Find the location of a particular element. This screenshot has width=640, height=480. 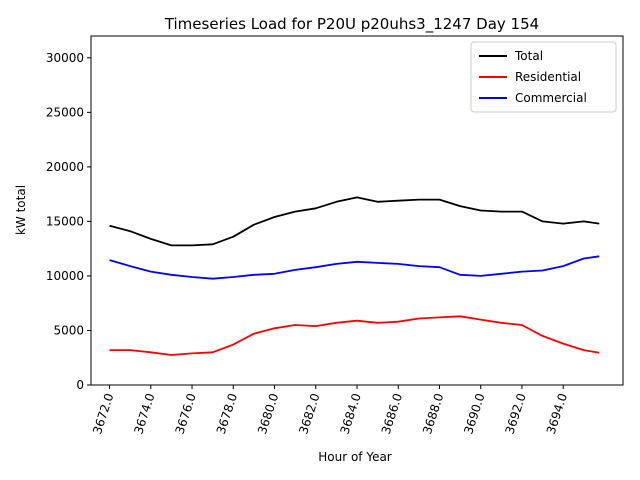

legend: Total Residential Commercial is located at coordinates (543, 77).